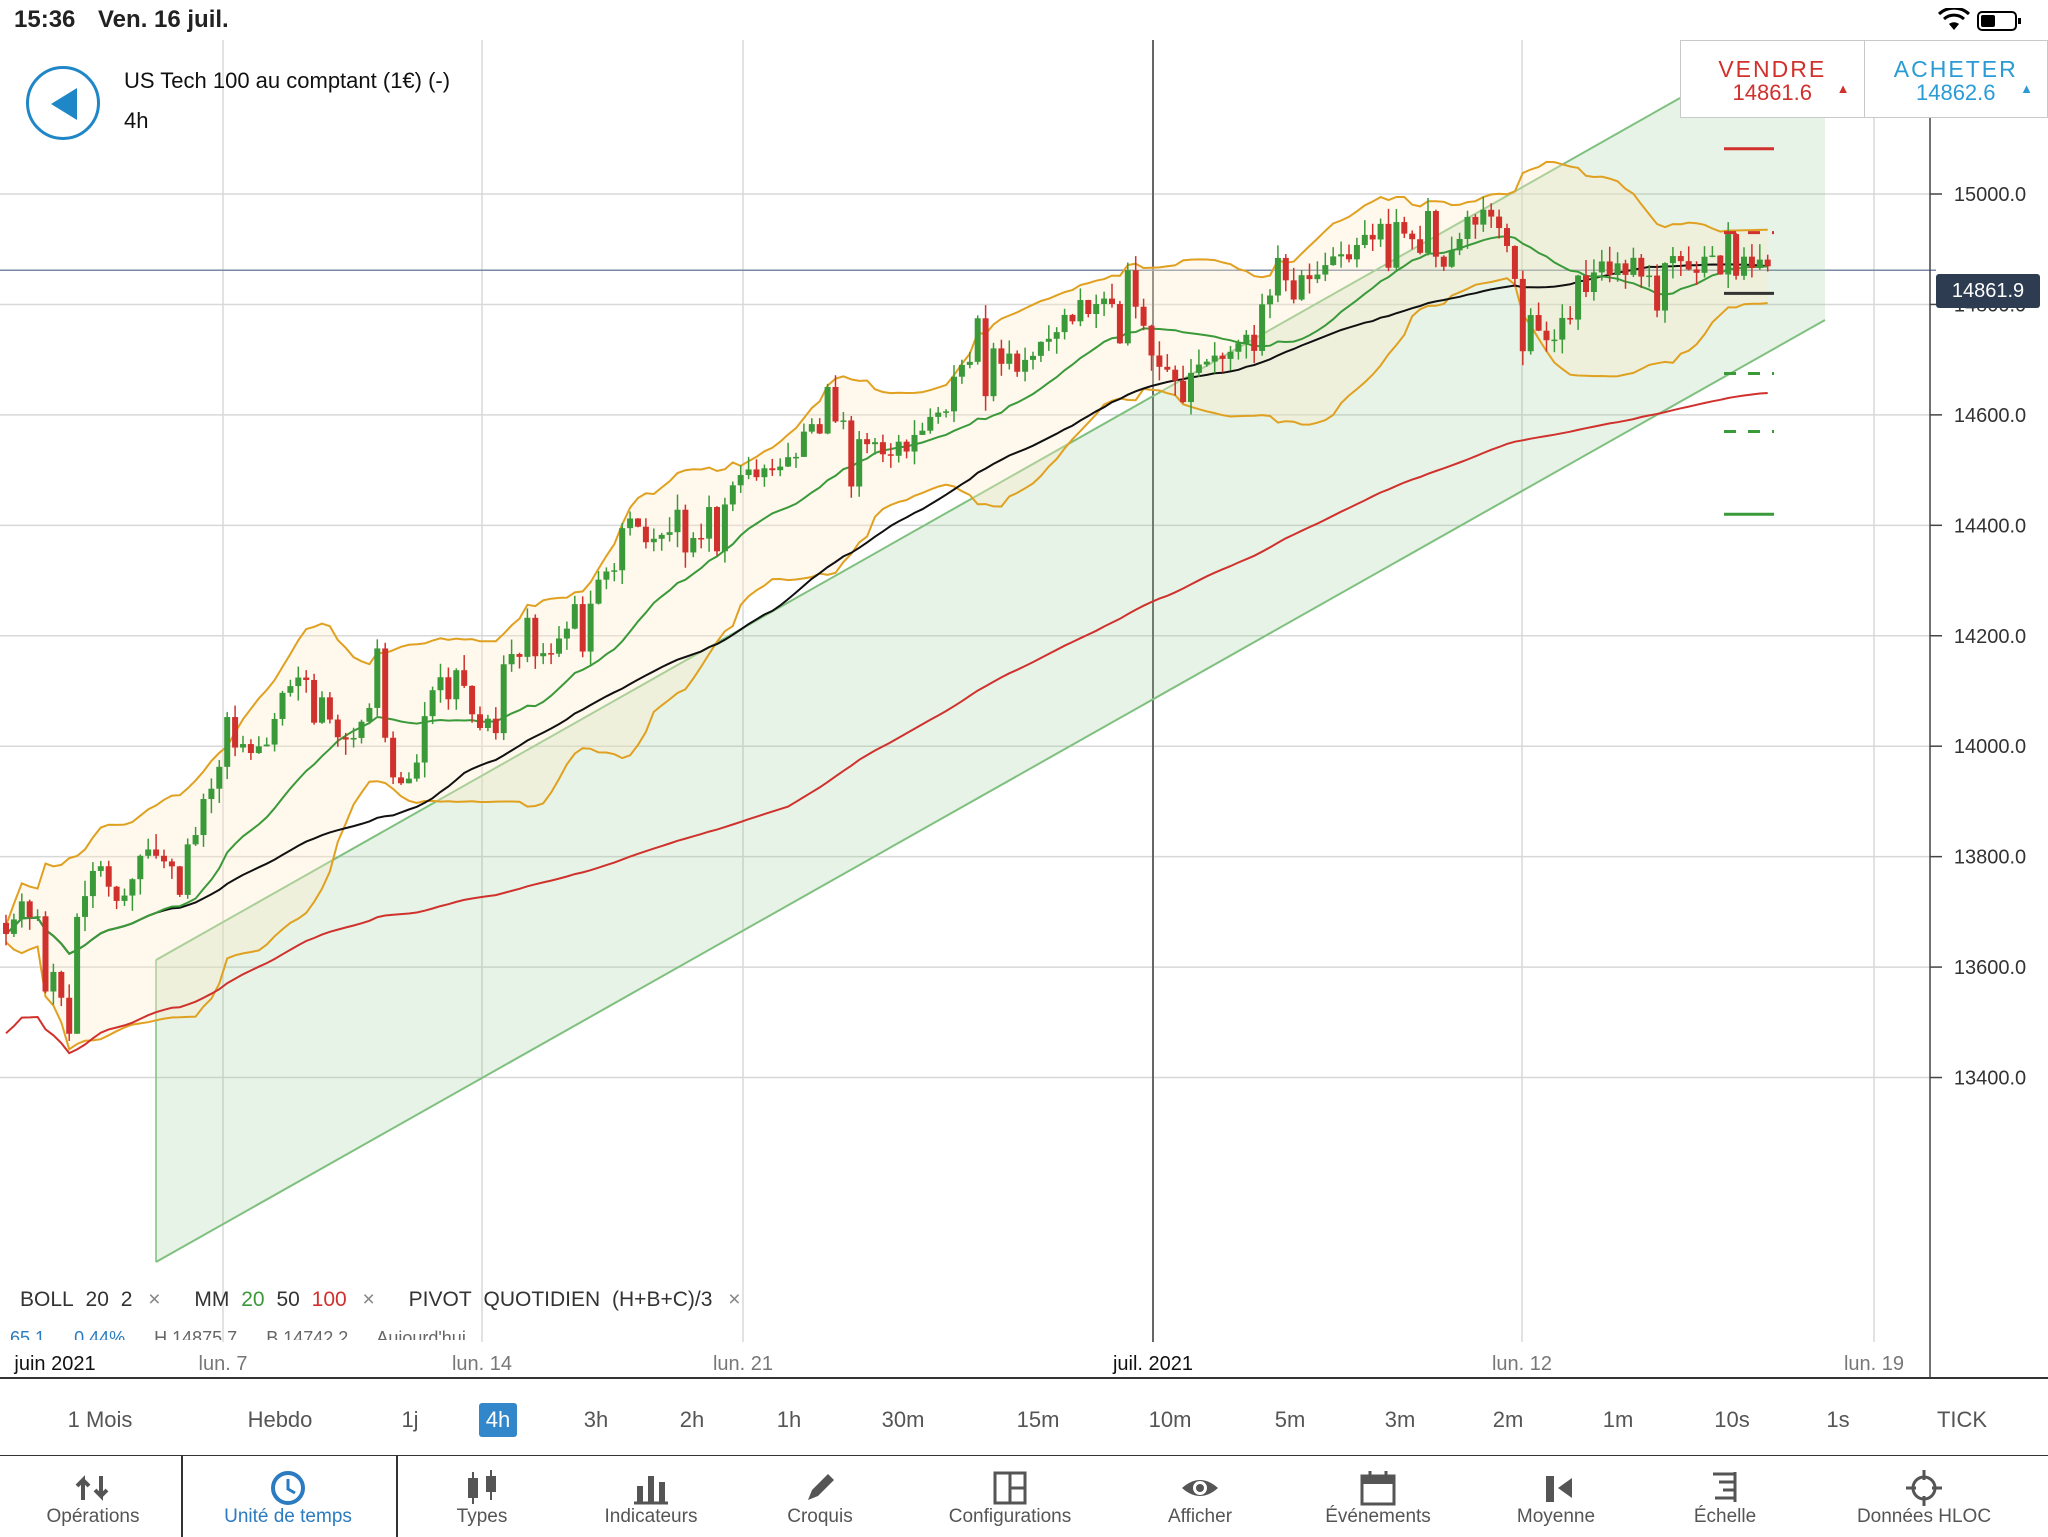 This screenshot has width=2048, height=1537. What do you see at coordinates (692, 1419) in the screenshot?
I see `timeframe-2h: 2h` at bounding box center [692, 1419].